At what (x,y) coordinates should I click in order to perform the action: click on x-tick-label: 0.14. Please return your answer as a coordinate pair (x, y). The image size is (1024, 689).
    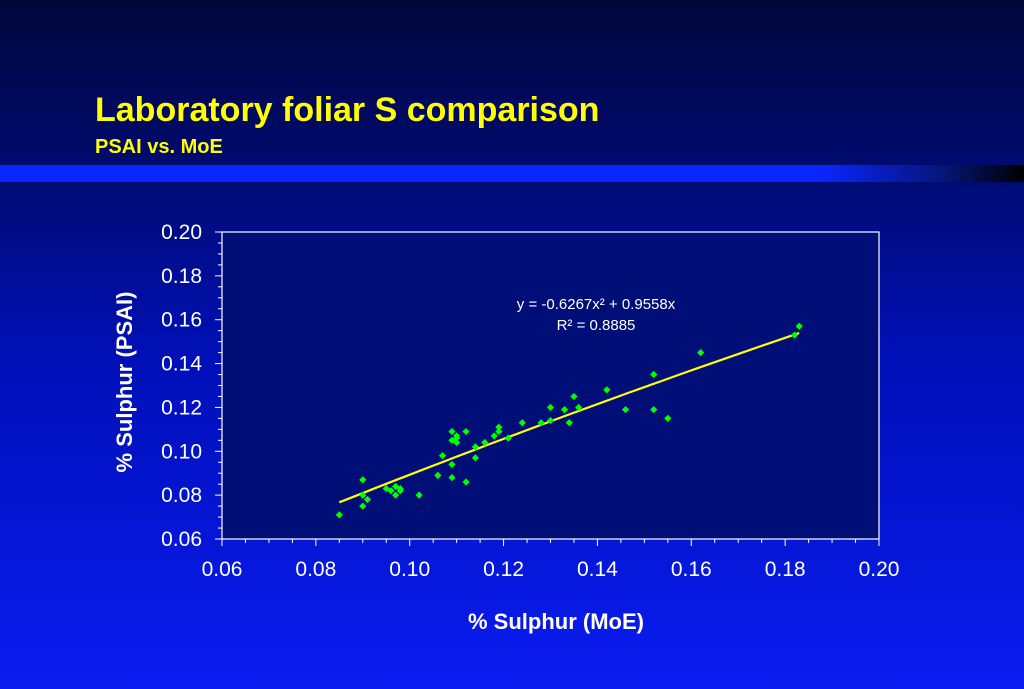
    Looking at the image, I should click on (597, 569).